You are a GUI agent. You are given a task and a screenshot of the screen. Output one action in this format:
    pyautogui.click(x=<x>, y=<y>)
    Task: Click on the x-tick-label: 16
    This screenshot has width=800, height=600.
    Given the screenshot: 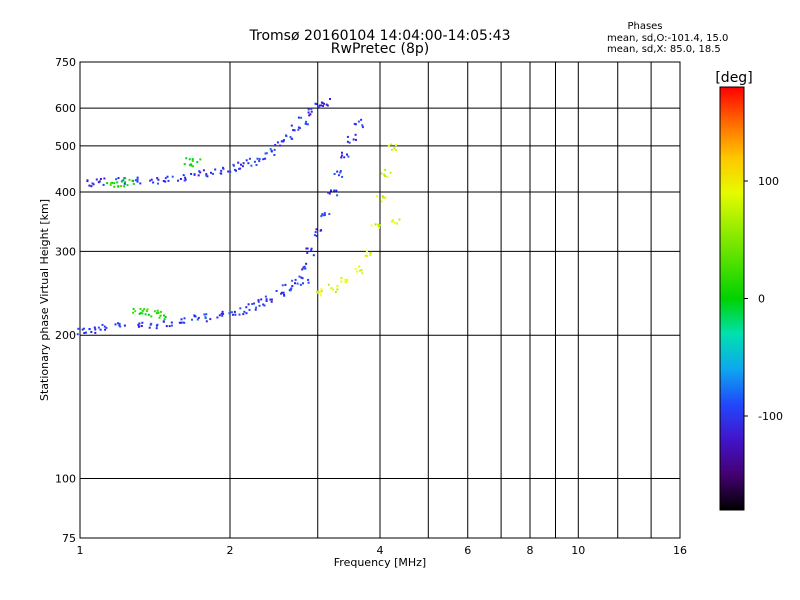 What is the action you would take?
    pyautogui.click(x=680, y=550)
    